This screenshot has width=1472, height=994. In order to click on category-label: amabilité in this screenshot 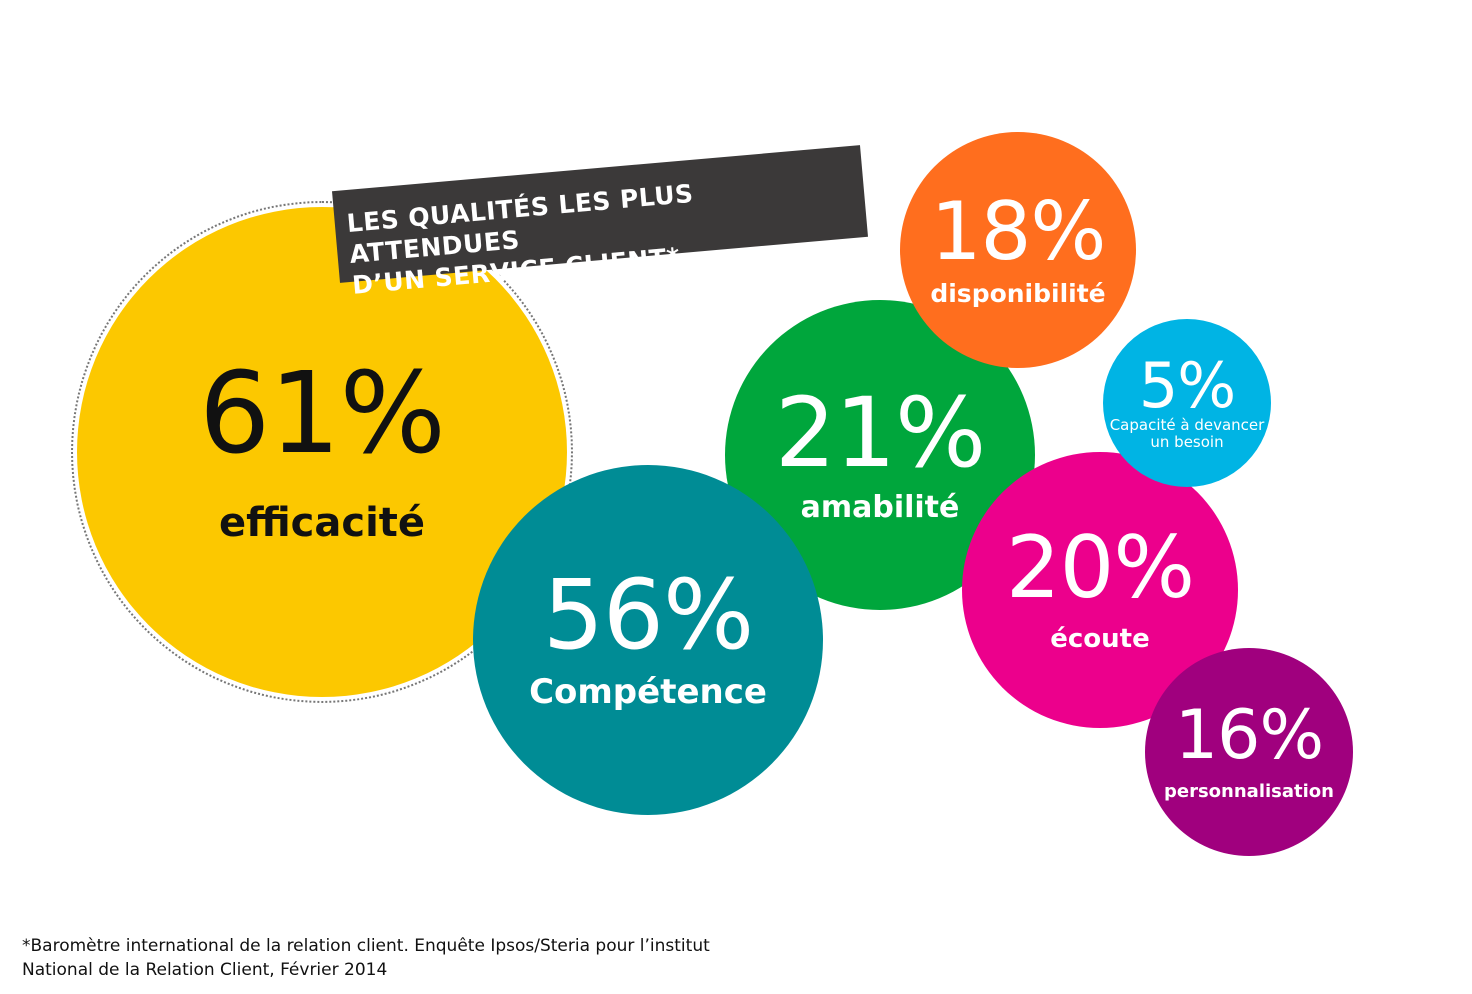, I will do `click(880, 507)`.